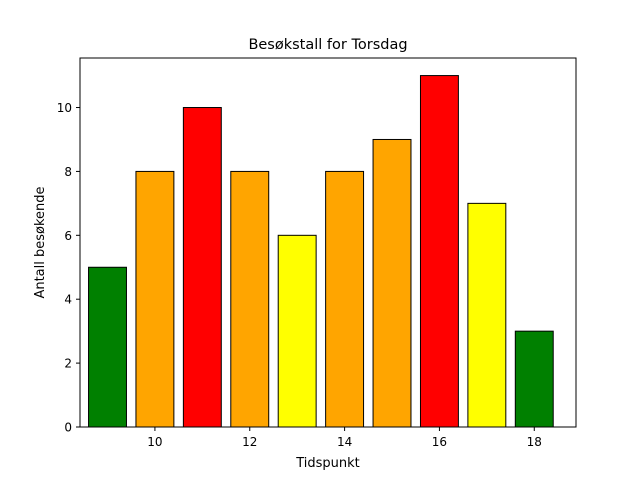  Describe the element at coordinates (40, 242) in the screenshot. I see `y-axis-label: Antall besøkende` at that location.